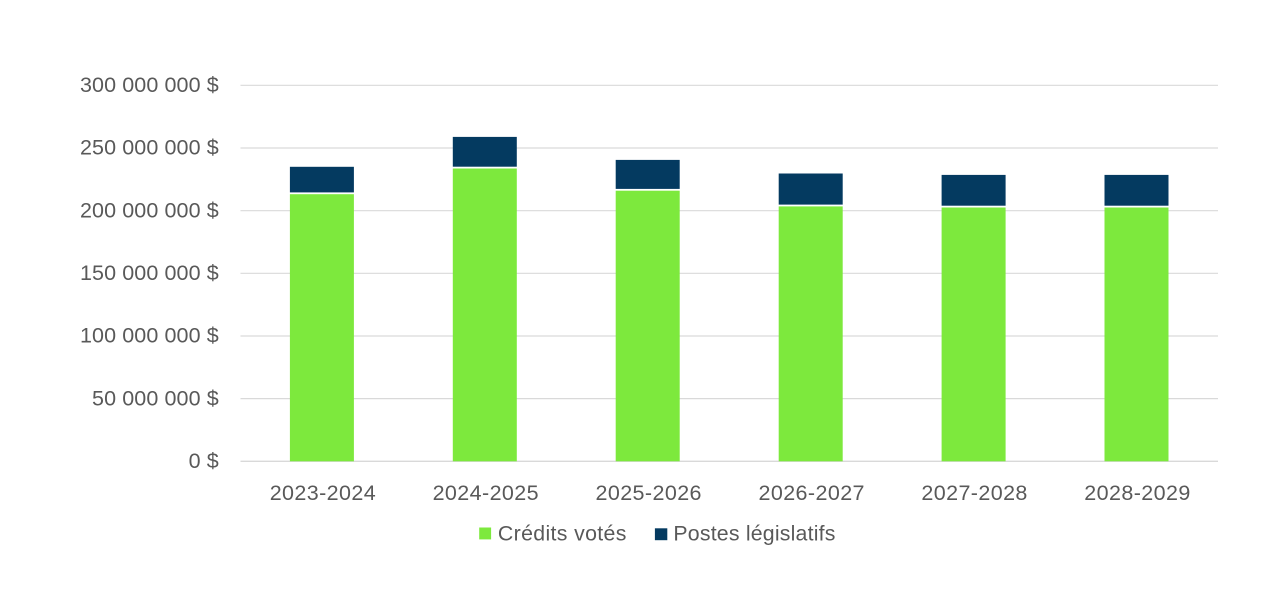 Image resolution: width=1280 pixels, height=610 pixels. What do you see at coordinates (974, 493) in the screenshot?
I see `svg-text: 2027-2028` at bounding box center [974, 493].